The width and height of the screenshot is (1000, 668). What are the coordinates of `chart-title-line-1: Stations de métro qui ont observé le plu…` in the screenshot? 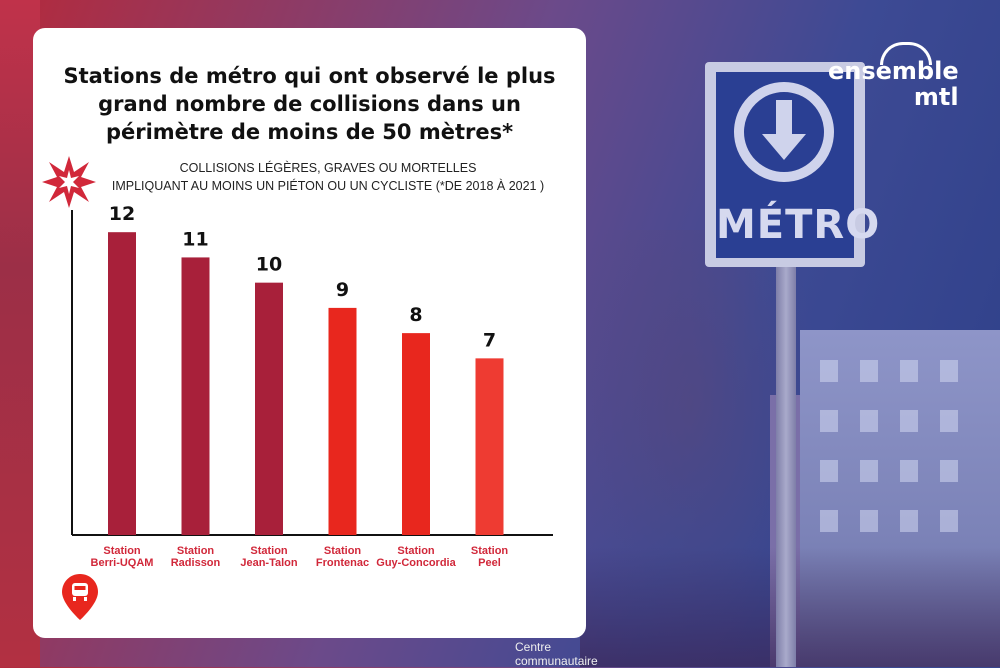 It's located at (309, 76).